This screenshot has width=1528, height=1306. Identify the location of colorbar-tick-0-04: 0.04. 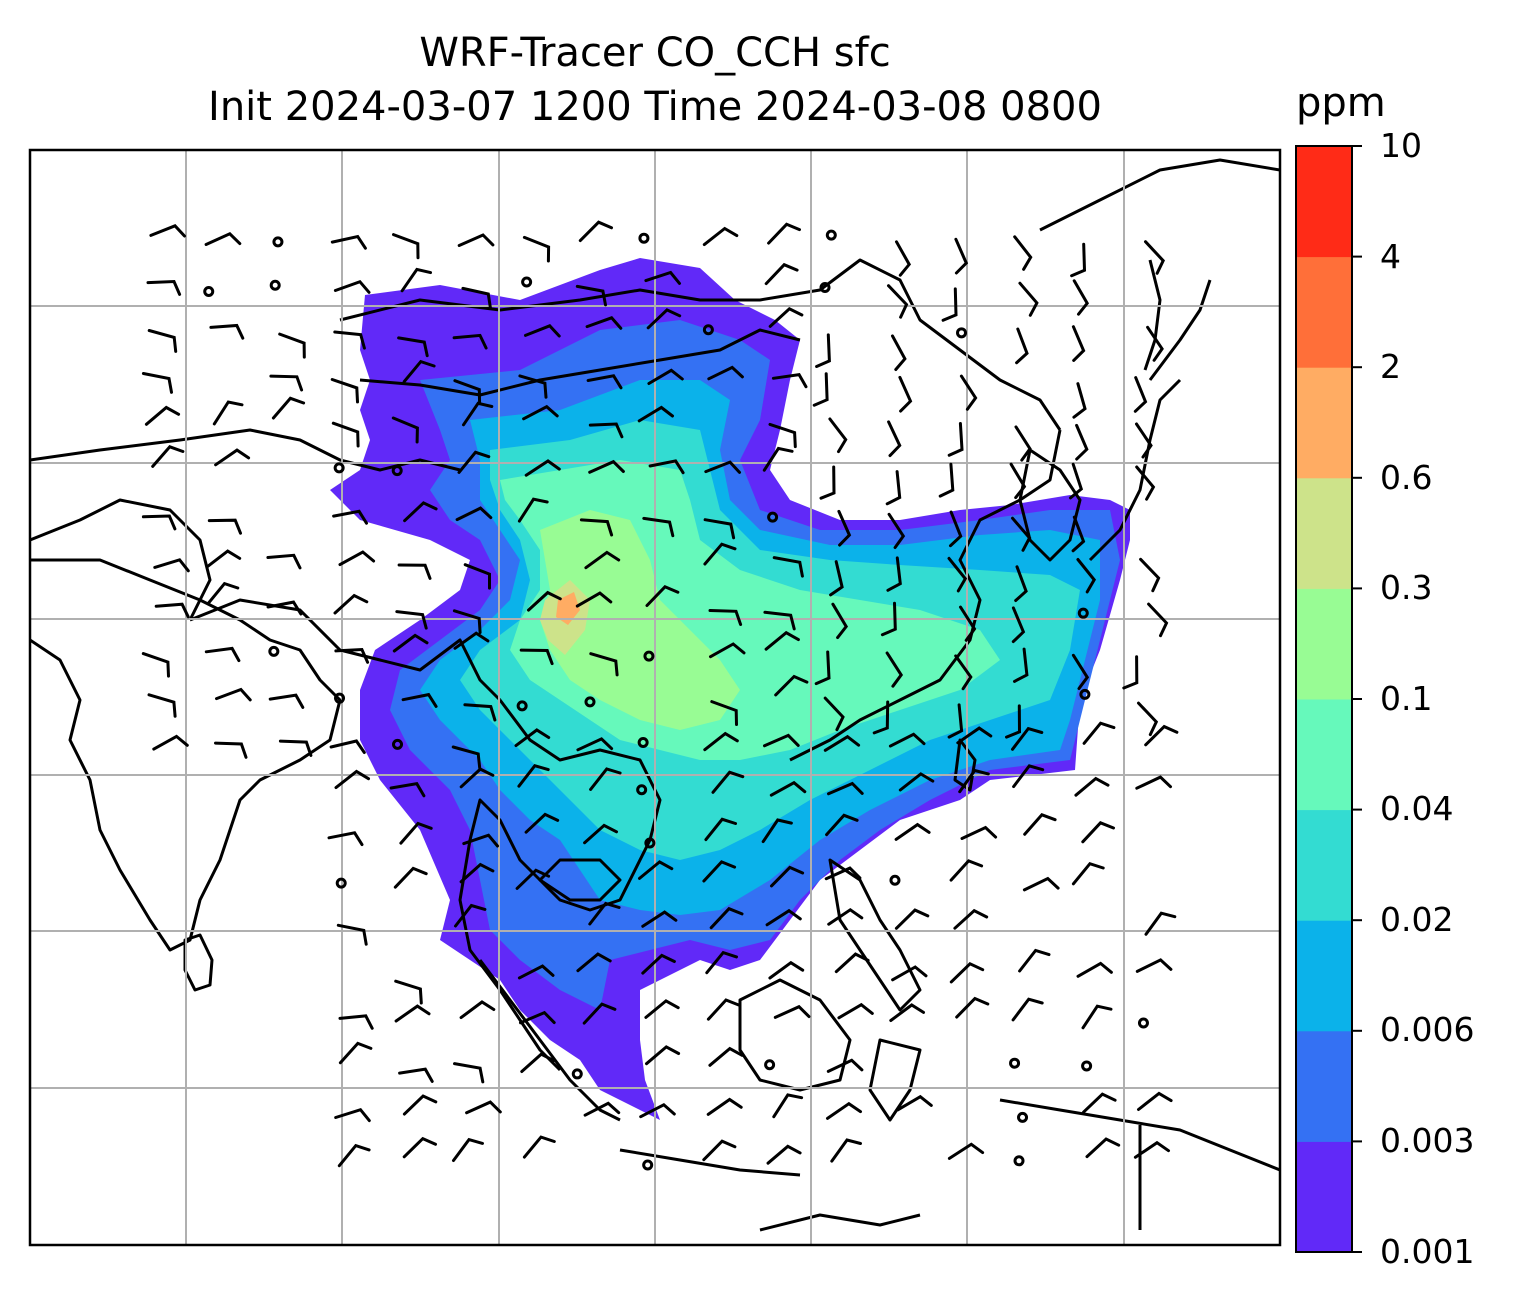
(1417, 808).